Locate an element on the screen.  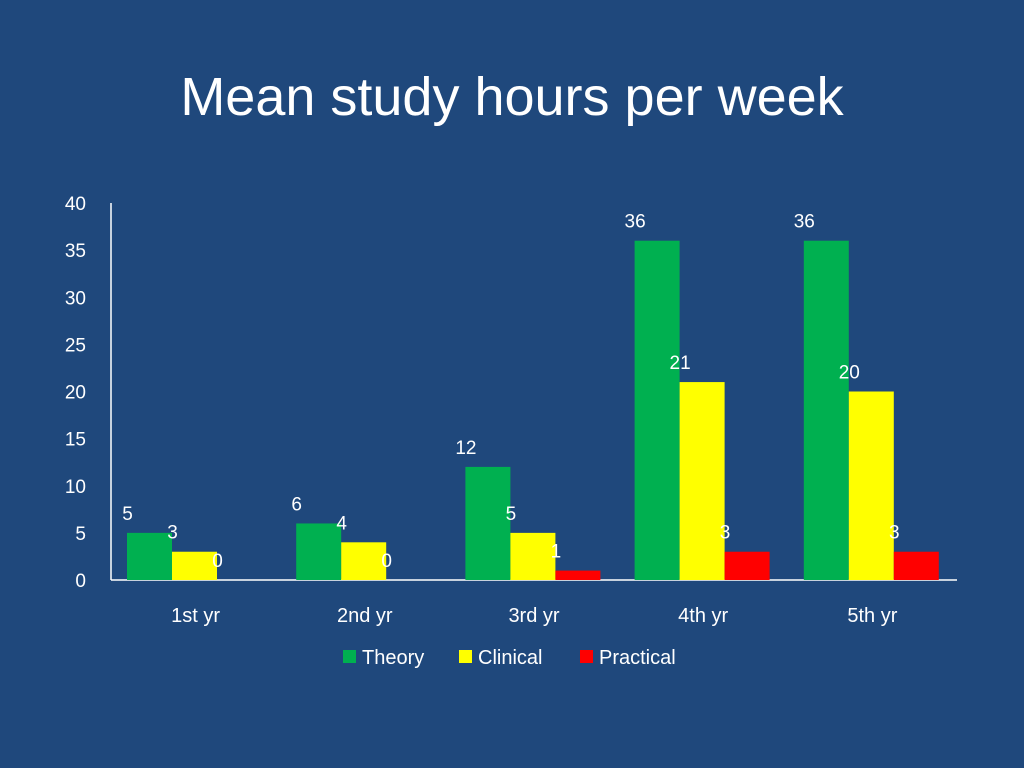
y-tick-label: 25 is located at coordinates (75, 345).